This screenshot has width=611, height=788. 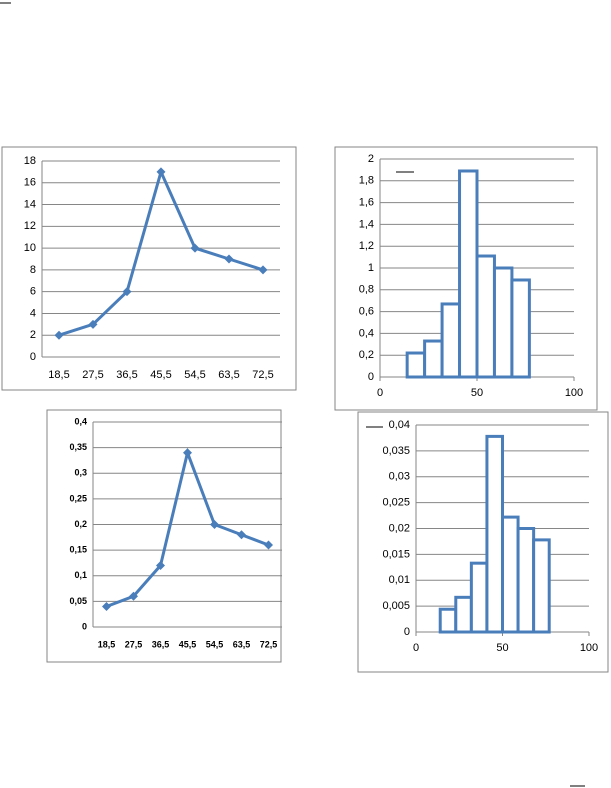 I want to click on y-tick-label: 0,05, so click(x=78, y=601).